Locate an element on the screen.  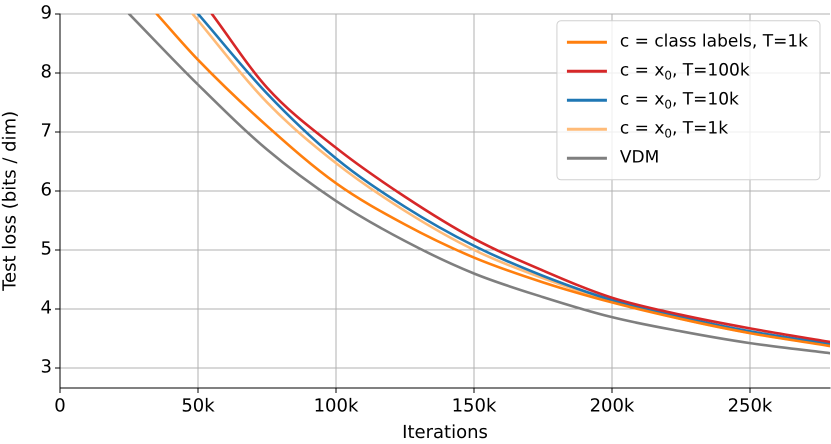
y-tick-label: 4 is located at coordinates (46, 308).